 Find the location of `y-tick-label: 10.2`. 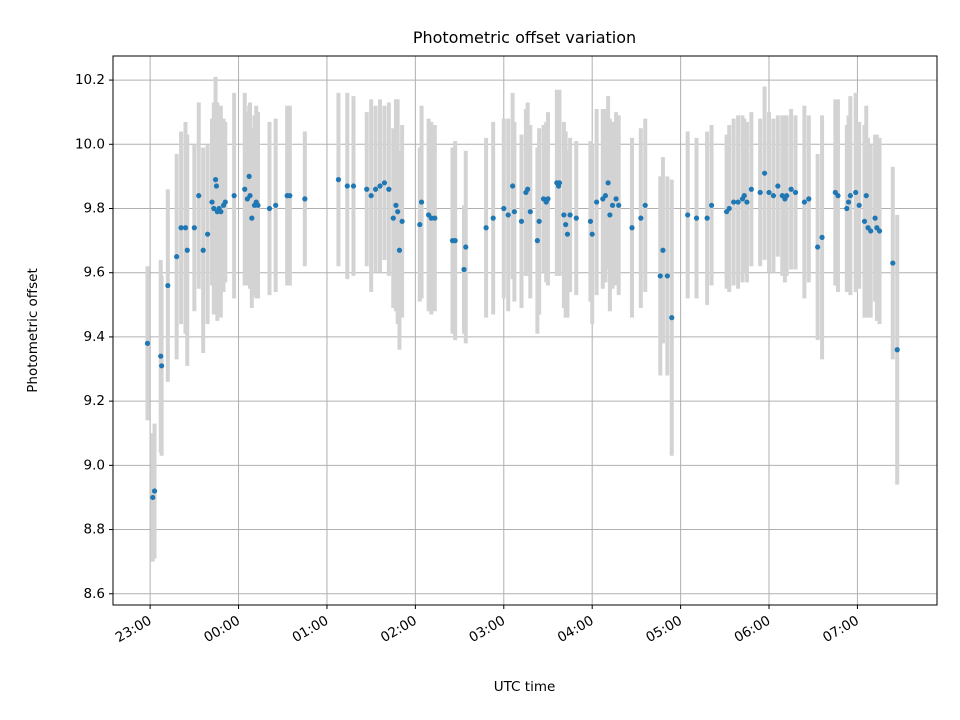

y-tick-label: 10.2 is located at coordinates (90, 80).